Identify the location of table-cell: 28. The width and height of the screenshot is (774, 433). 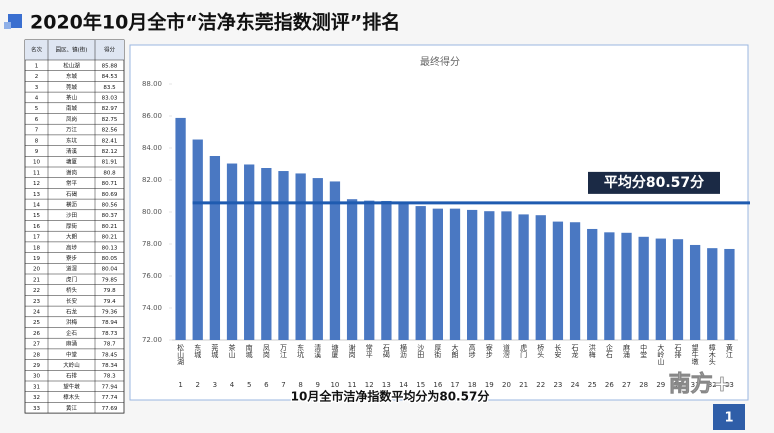
(36, 355).